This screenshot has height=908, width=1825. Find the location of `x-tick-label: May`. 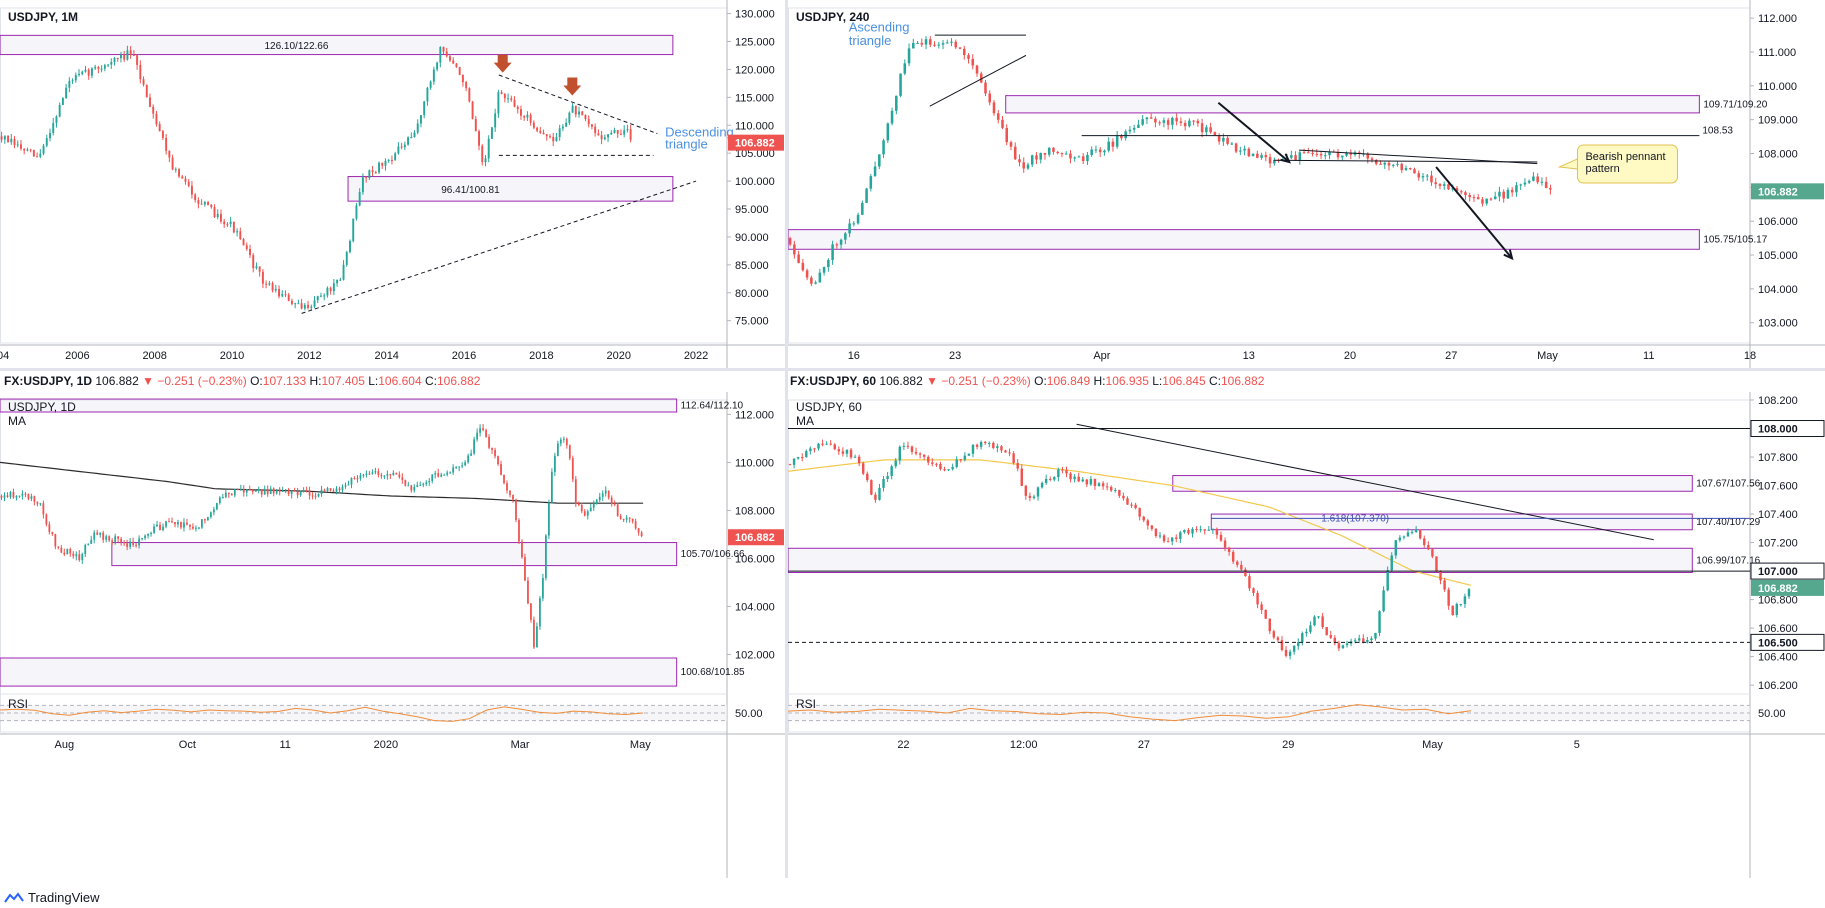

x-tick-label: May is located at coordinates (1432, 745).